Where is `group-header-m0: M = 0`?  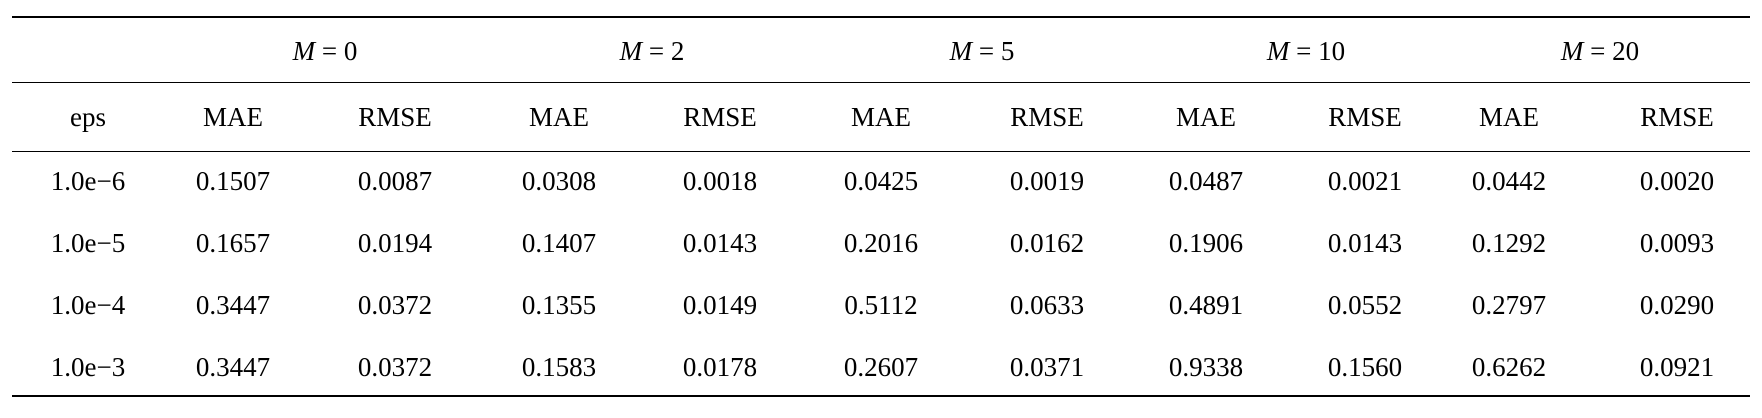 group-header-m0: M = 0 is located at coordinates (325, 51).